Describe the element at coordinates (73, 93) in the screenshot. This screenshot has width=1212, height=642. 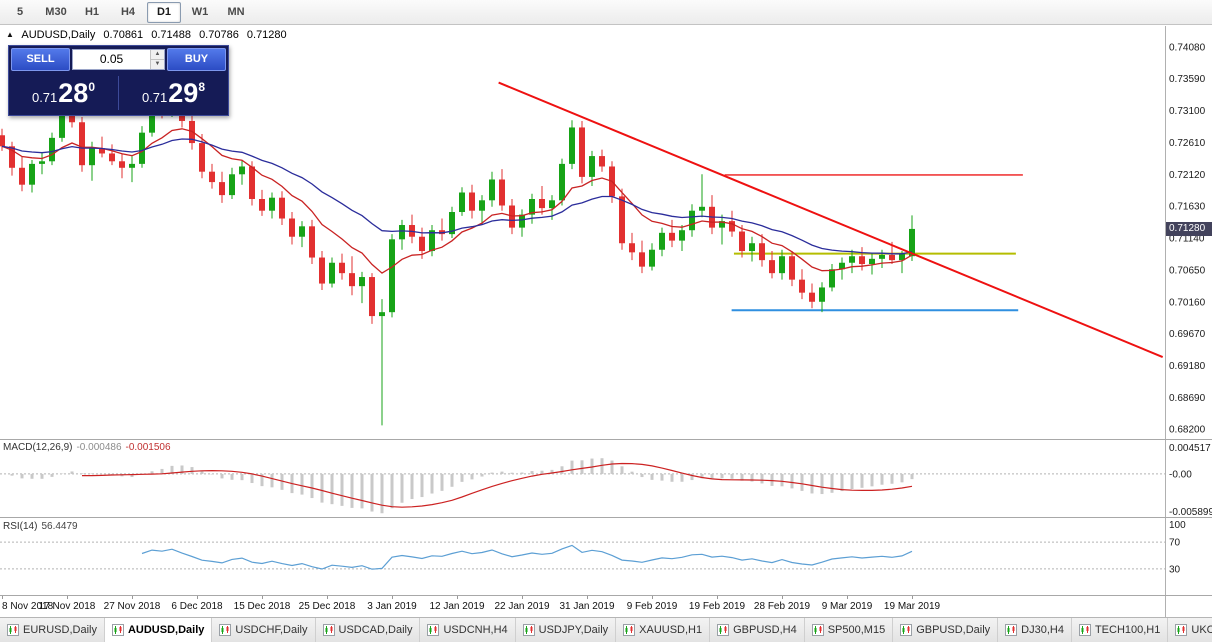
I see `sell-price-pips: 28` at that location.